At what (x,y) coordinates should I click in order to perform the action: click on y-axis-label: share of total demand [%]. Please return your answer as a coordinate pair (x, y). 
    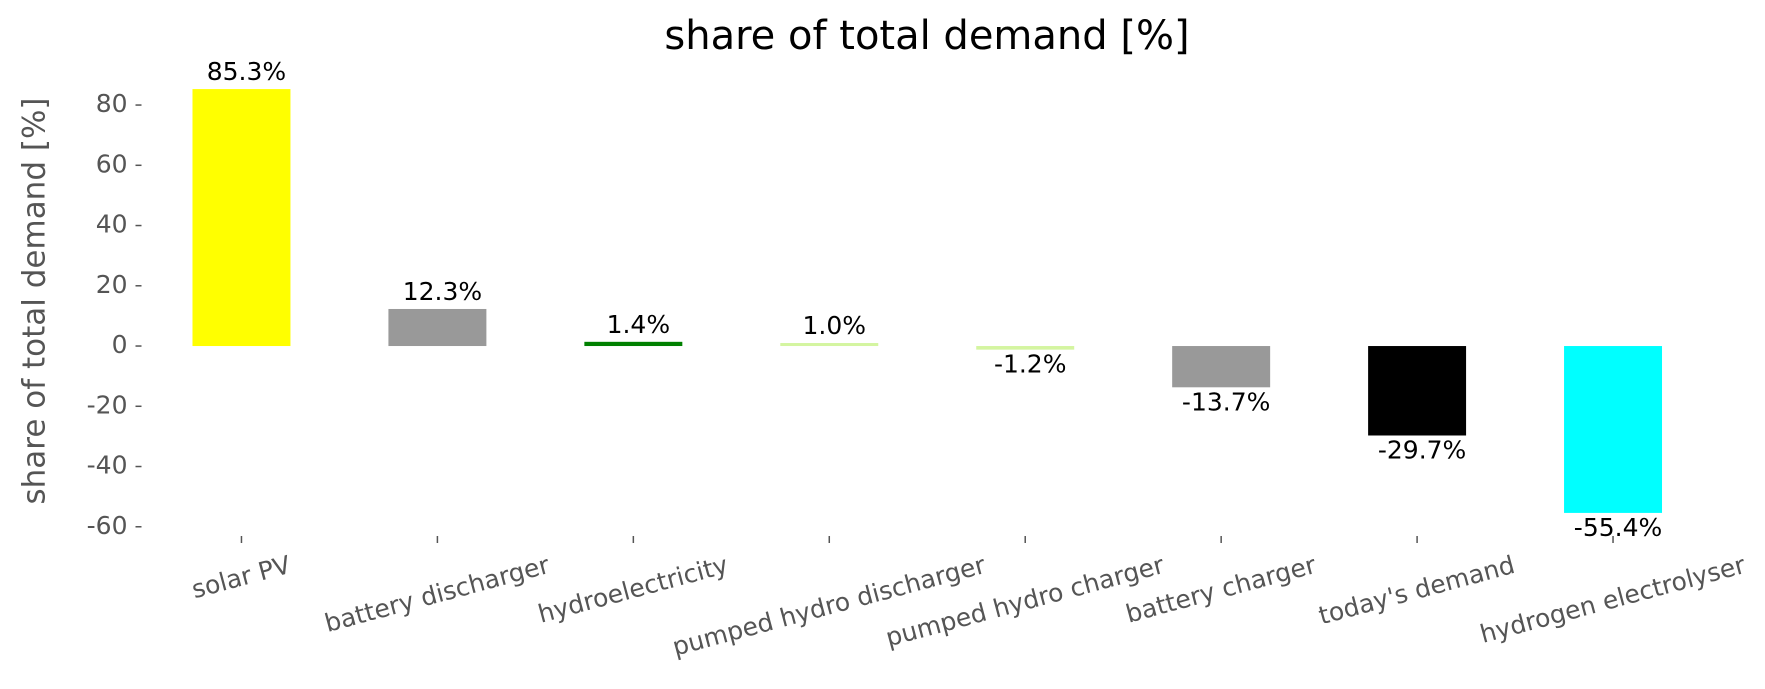
    Looking at the image, I should click on (35, 300).